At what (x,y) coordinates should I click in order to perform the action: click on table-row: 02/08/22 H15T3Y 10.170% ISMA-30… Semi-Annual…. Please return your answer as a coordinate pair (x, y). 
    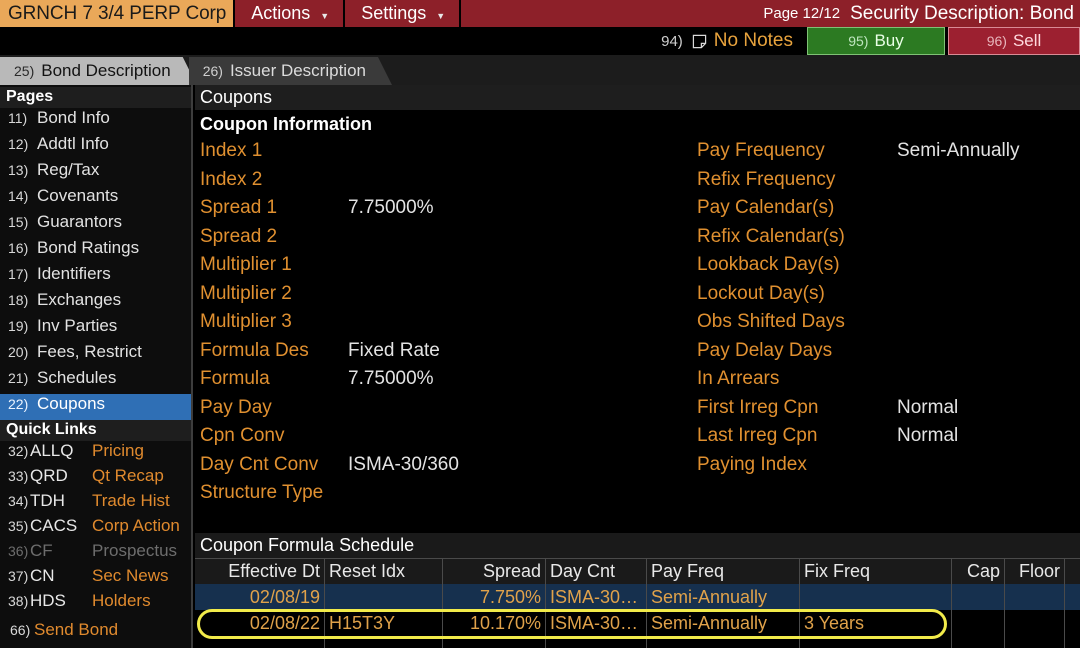
    Looking at the image, I should click on (637, 623).